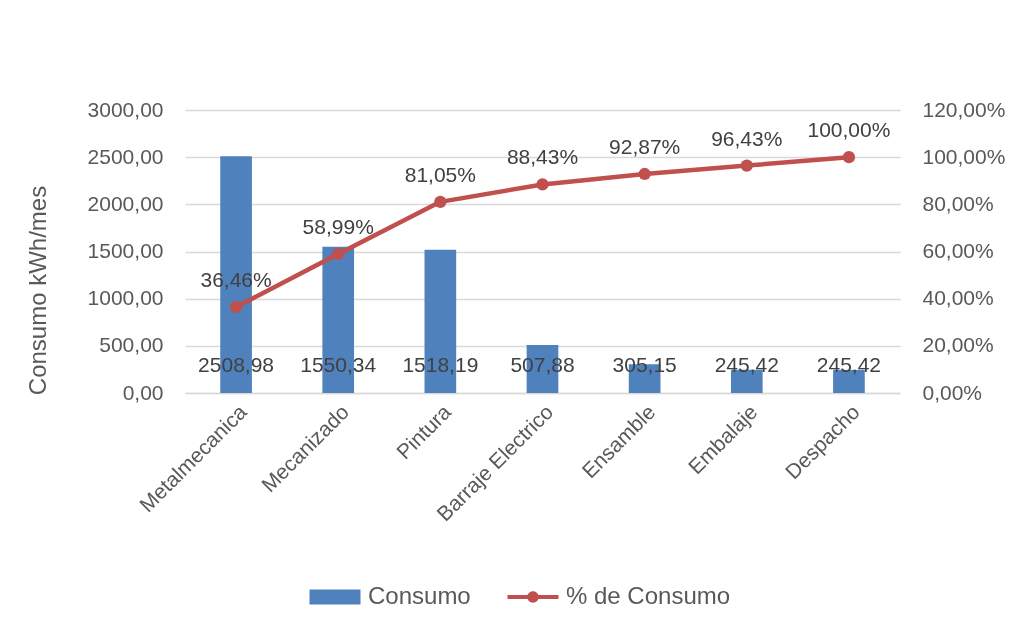 The width and height of the screenshot is (1012, 634). Describe the element at coordinates (952, 392) in the screenshot. I see `y2-tick-label: 0,00%` at that location.